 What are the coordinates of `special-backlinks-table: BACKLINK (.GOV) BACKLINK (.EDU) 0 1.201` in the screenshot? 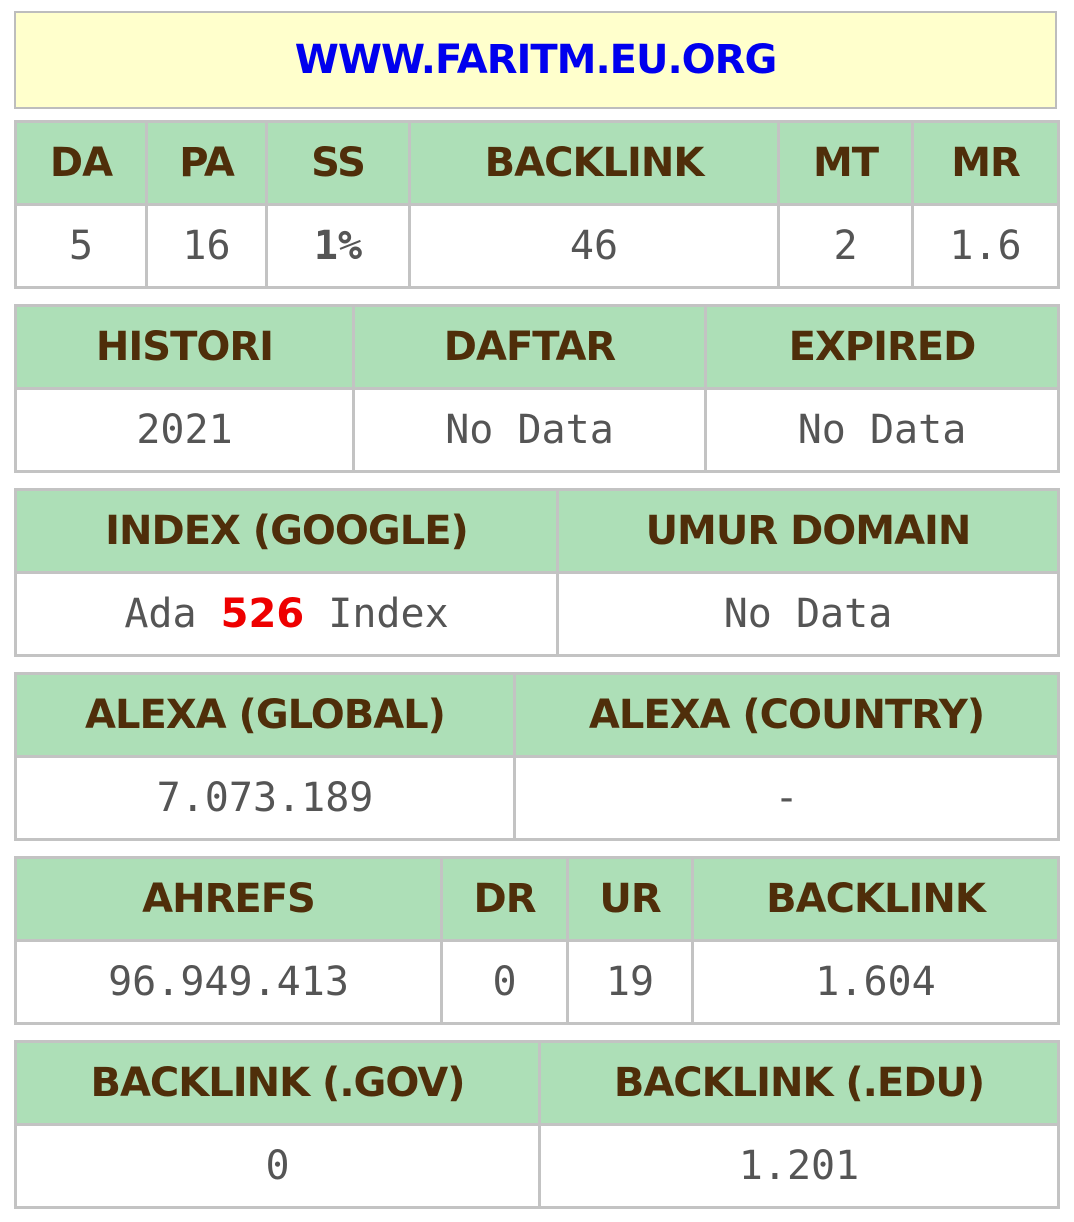 It's located at (537, 1124).